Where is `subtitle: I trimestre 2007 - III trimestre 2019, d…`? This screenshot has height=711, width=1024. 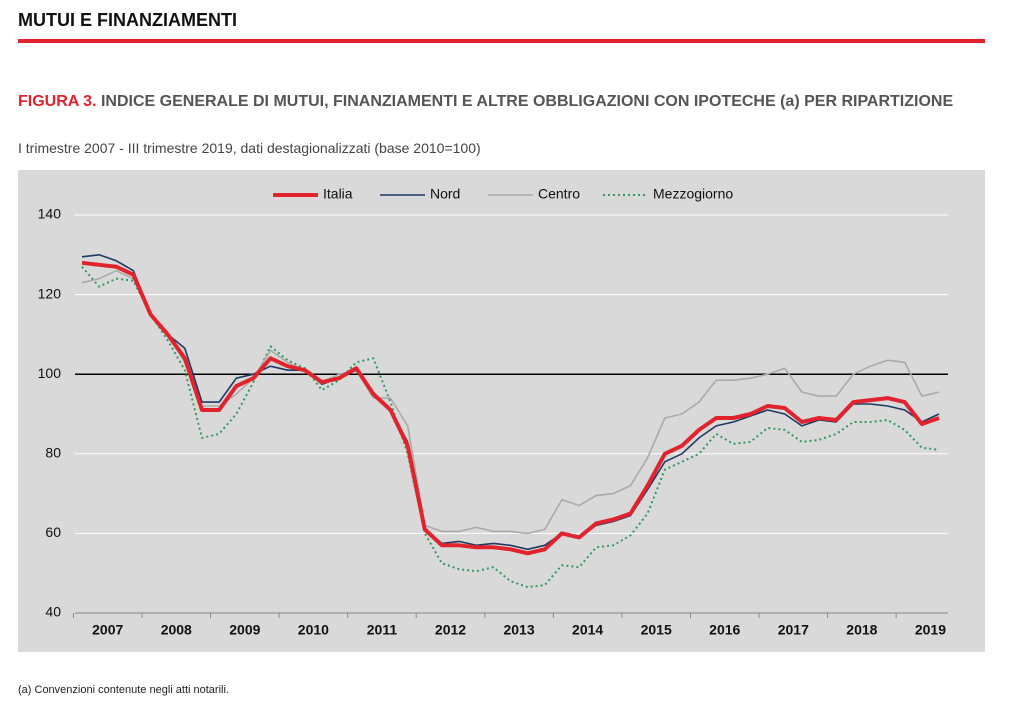
subtitle: I trimestre 2007 - III trimestre 2019, d… is located at coordinates (249, 148).